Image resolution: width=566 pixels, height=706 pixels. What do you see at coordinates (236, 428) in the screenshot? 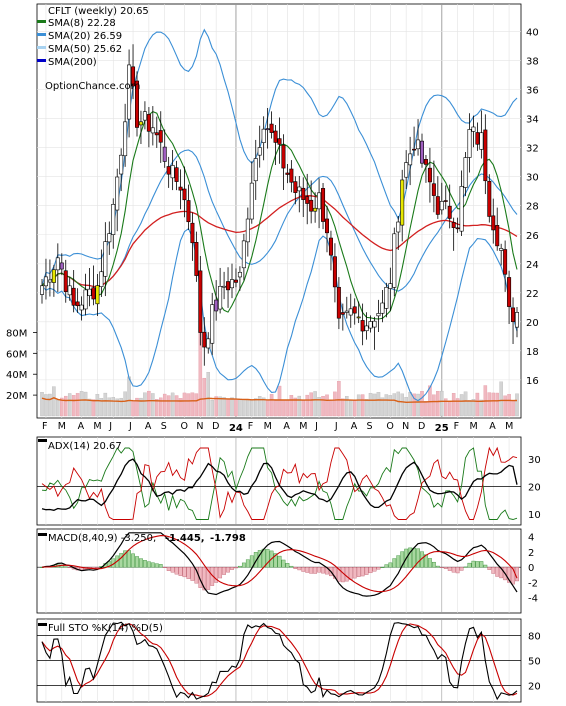
I see `x-tick-label: 24` at bounding box center [236, 428].